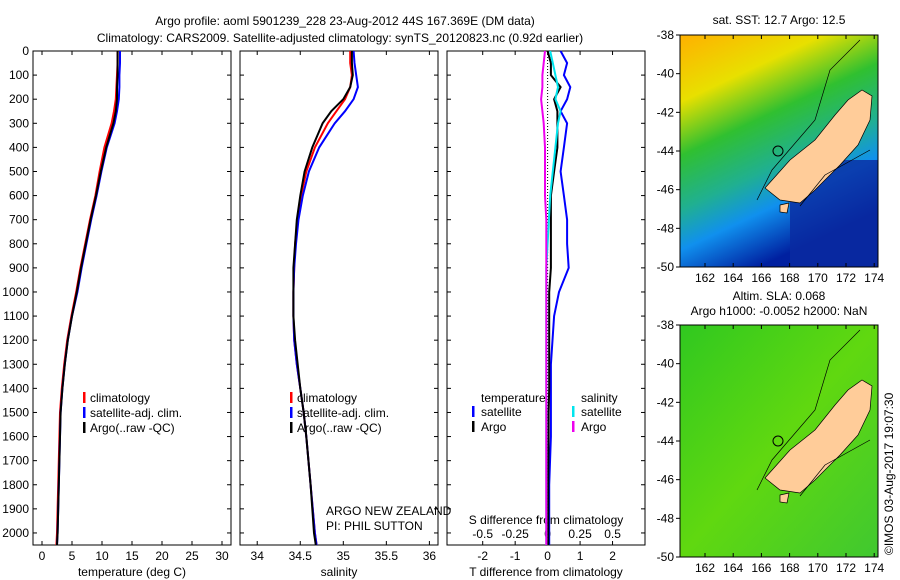  Describe the element at coordinates (132, 556) in the screenshot. I see `x-tick-label: 15` at that location.